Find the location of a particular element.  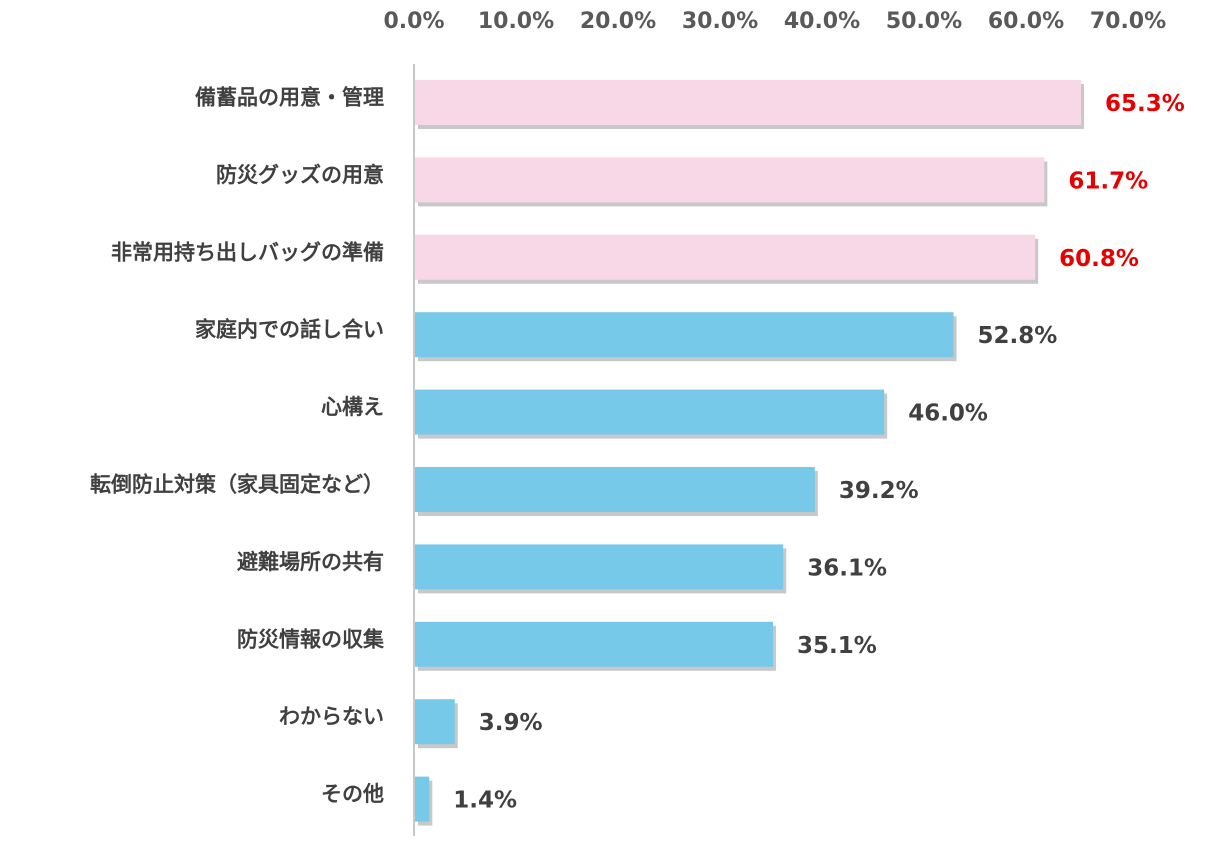

x-tick-label: 40.0% is located at coordinates (822, 21).